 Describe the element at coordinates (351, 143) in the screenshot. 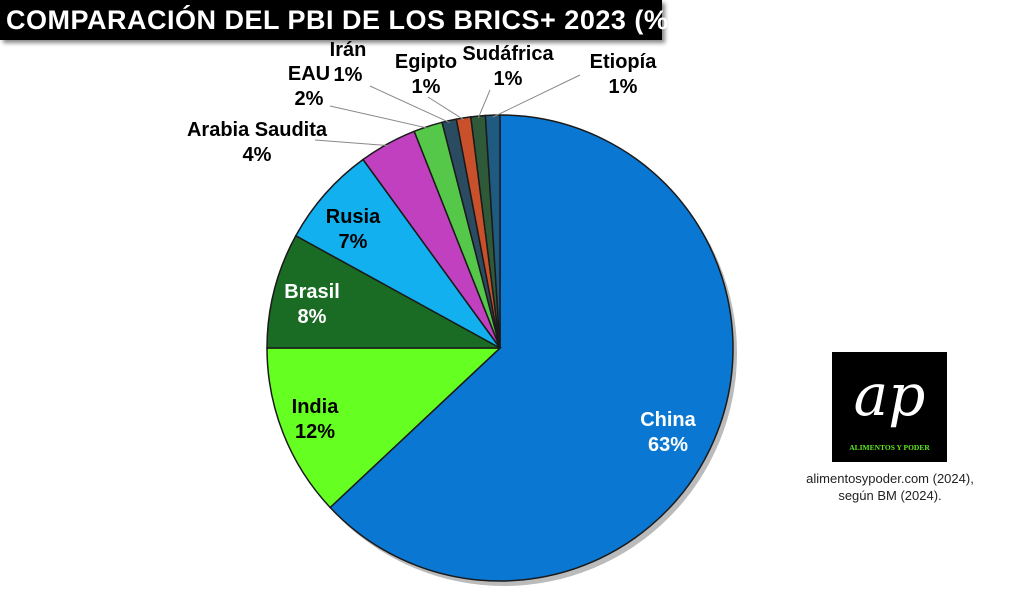

I see `leader-line-arabia-saudita` at that location.